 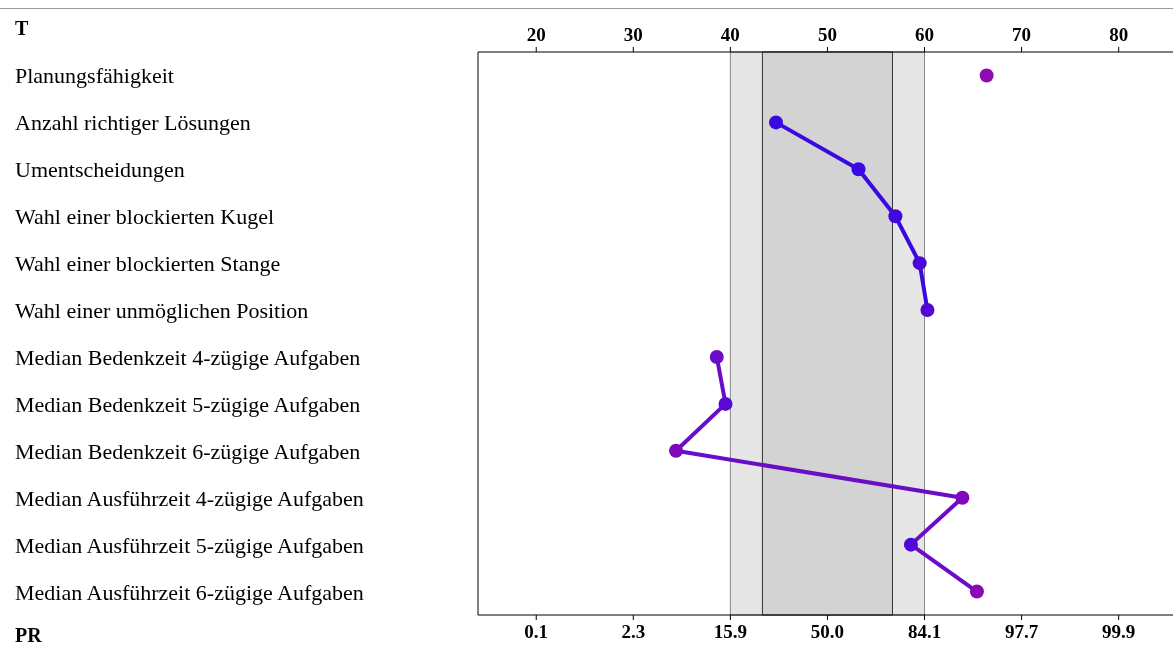 What do you see at coordinates (925, 34) in the screenshot?
I see `x-tick-label: 60` at bounding box center [925, 34].